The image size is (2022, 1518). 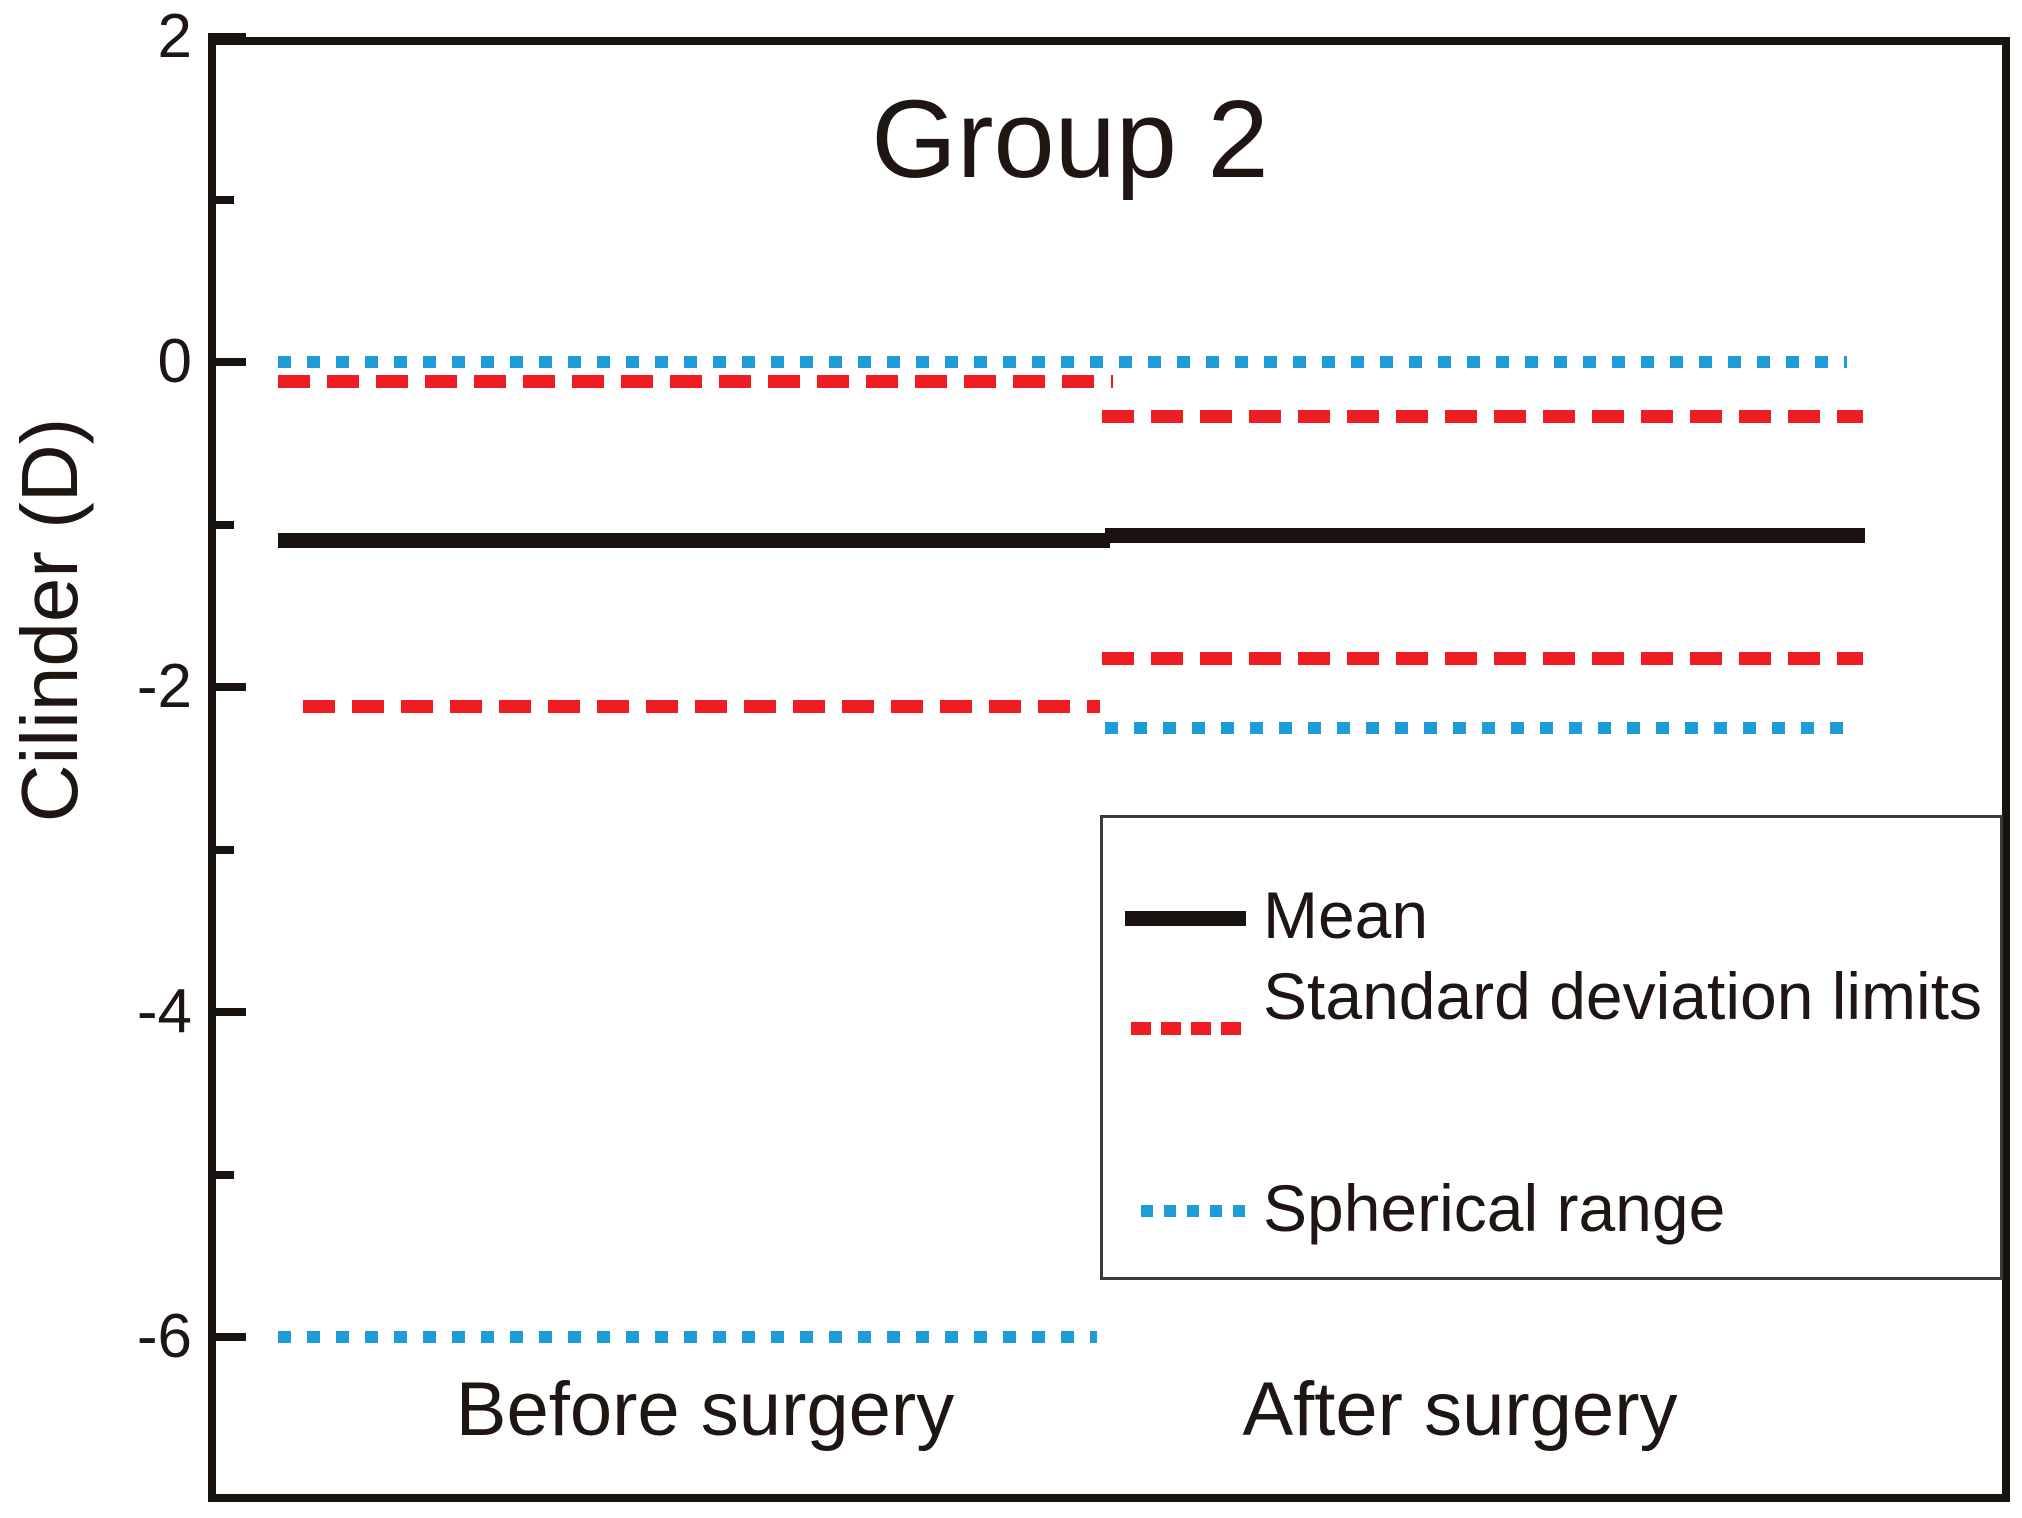 I want to click on category-label-before-surgery: Before surgery, so click(x=705, y=1409).